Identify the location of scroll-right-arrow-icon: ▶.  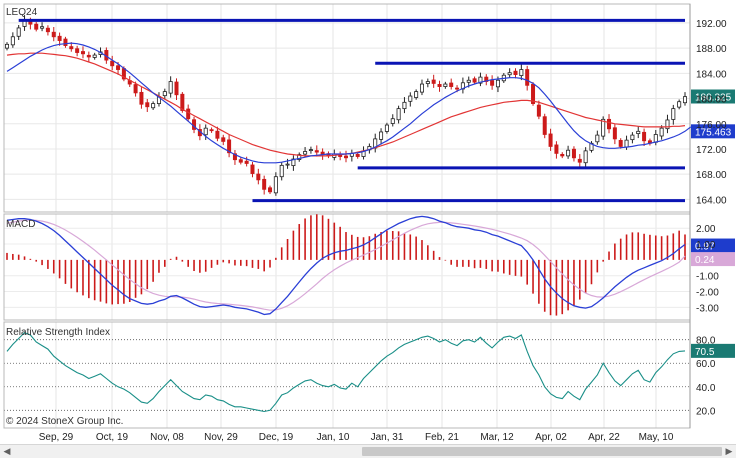
(729, 451).